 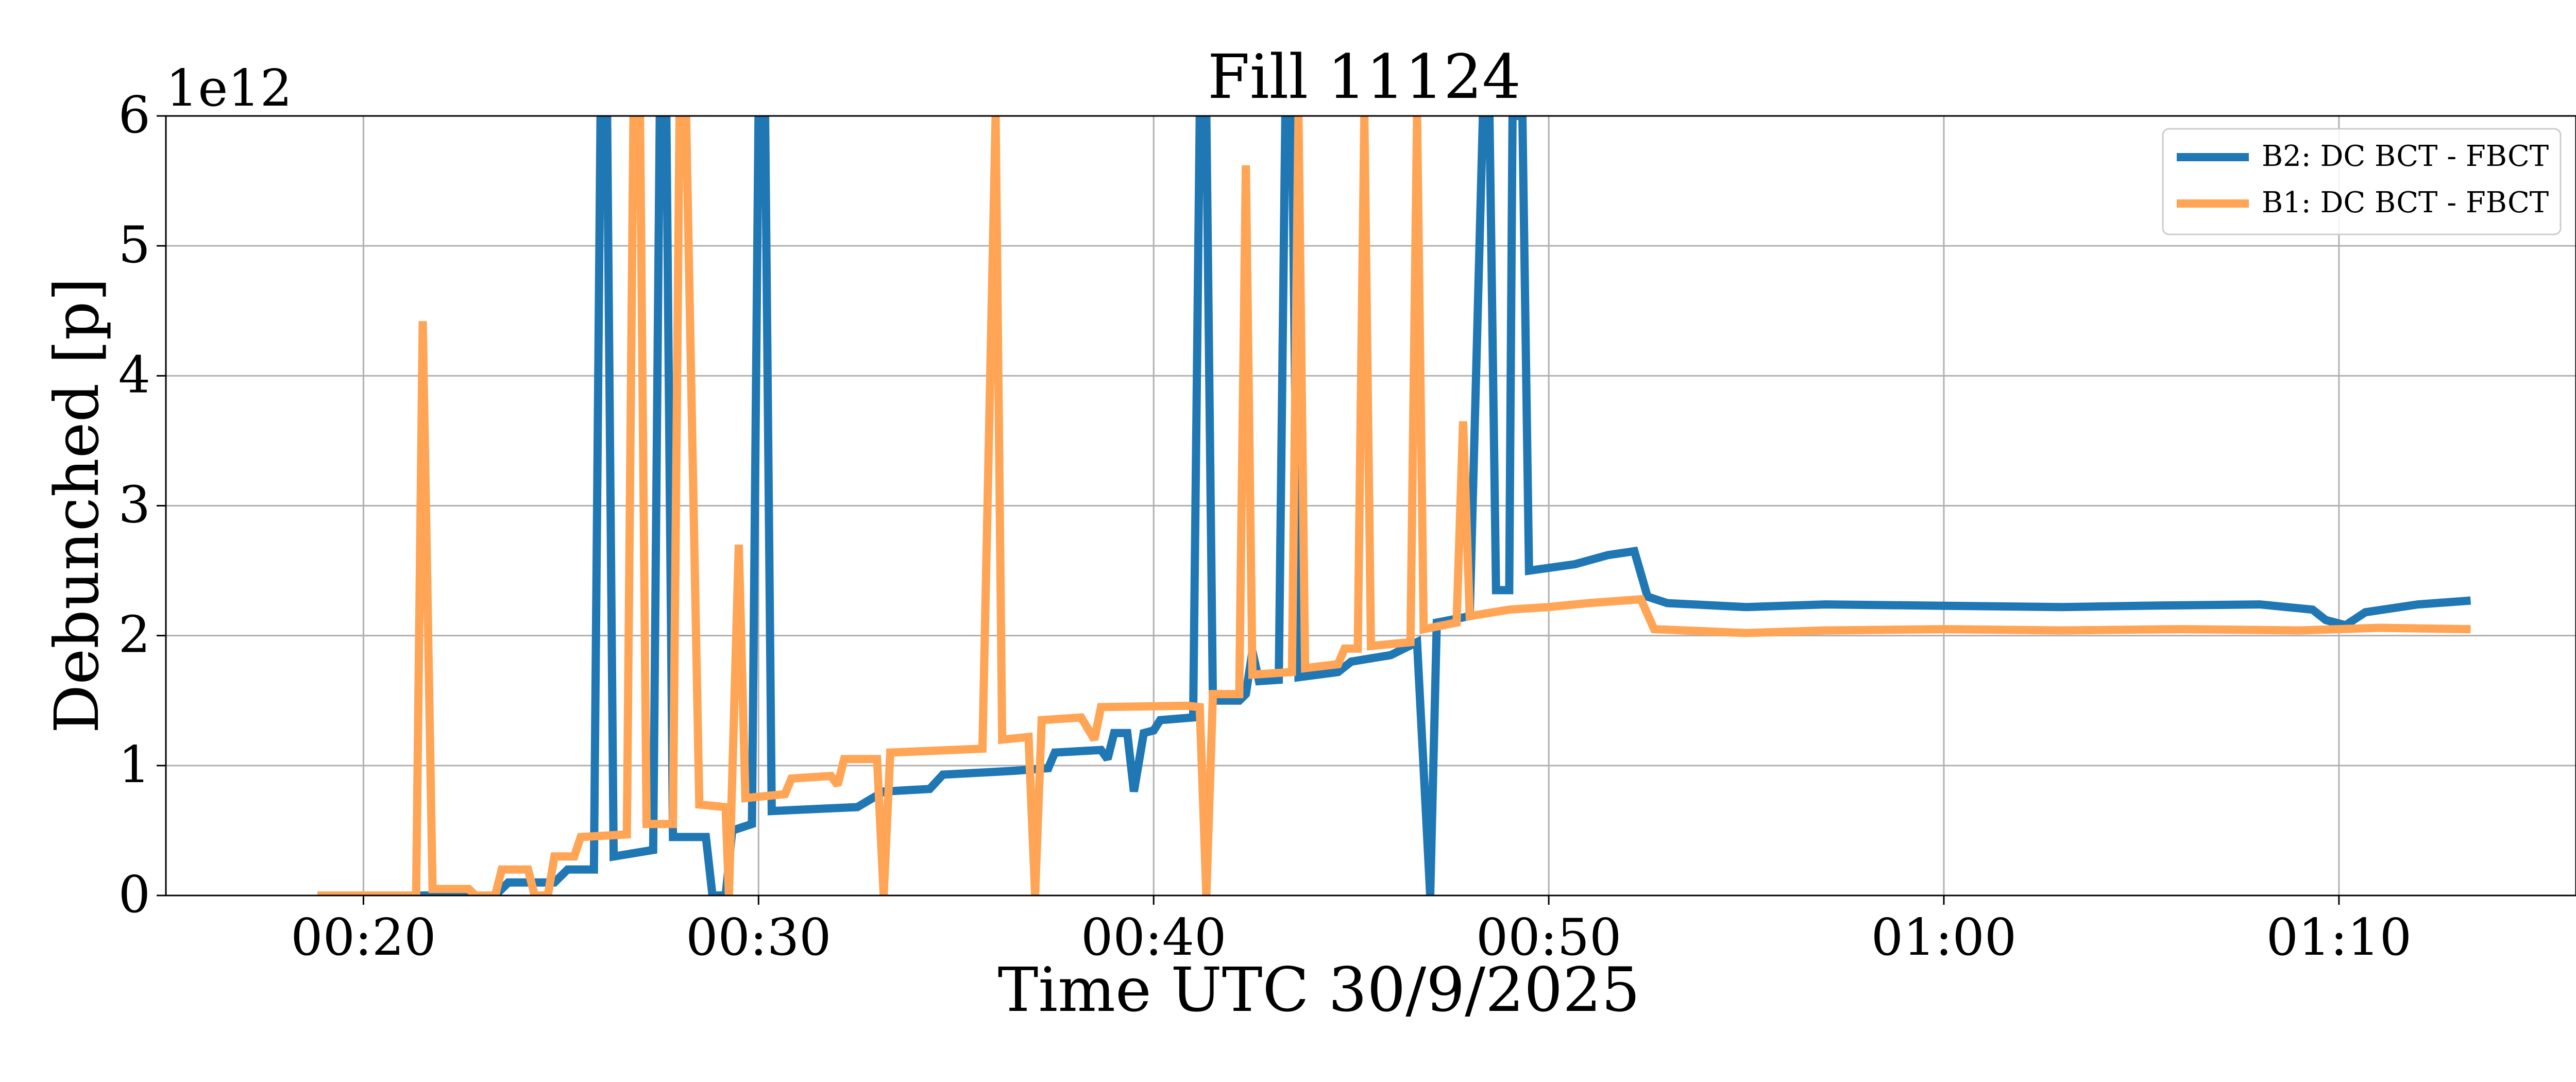 I want to click on y-tick-label: 0, so click(x=134, y=895).